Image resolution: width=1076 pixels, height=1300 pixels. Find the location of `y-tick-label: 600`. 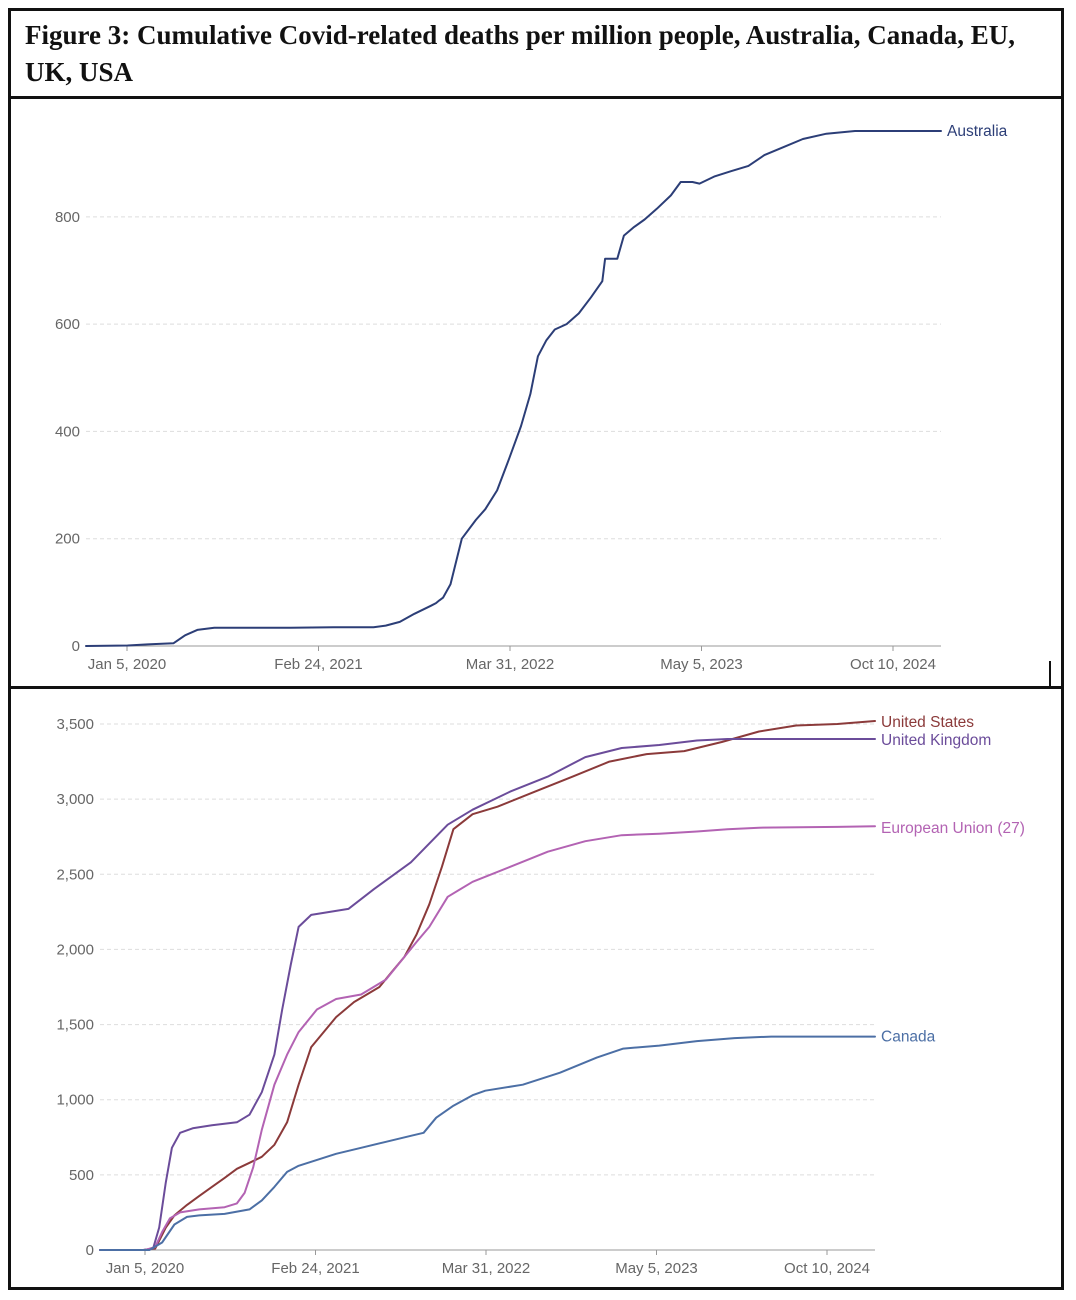

y-tick-label: 600 is located at coordinates (67, 324).